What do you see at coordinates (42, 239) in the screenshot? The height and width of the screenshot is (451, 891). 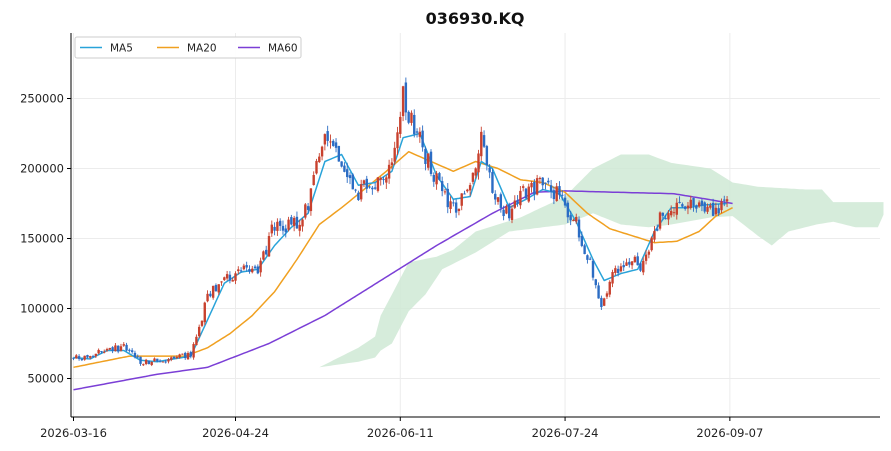 I see `y-tick-label: 150000` at bounding box center [42, 239].